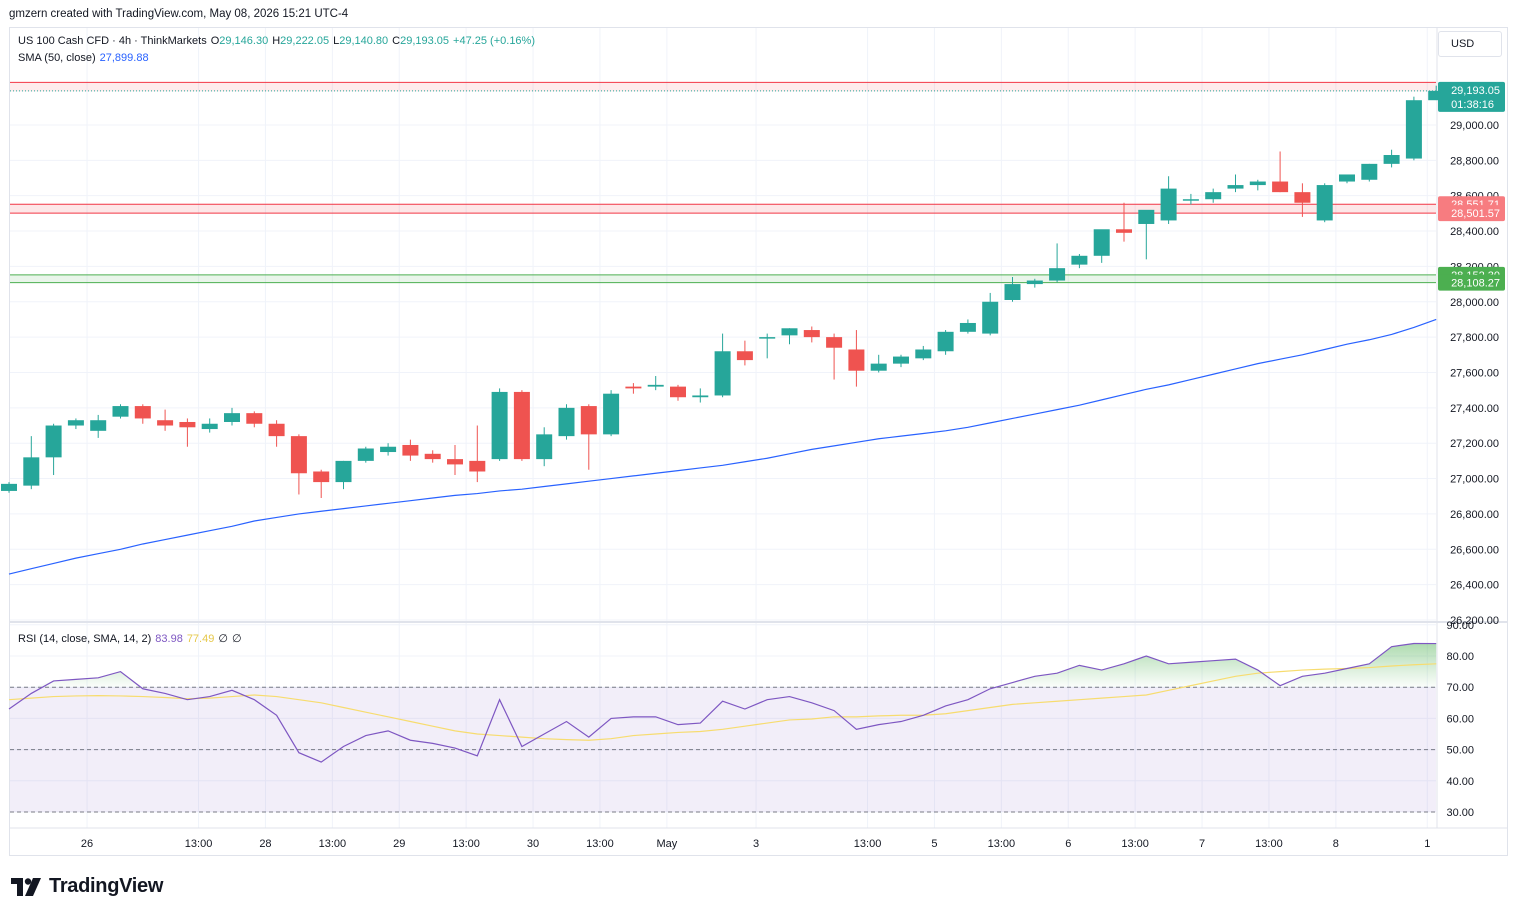  Describe the element at coordinates (1474, 303) in the screenshot. I see `price-tick-label: 28,000.00` at that location.